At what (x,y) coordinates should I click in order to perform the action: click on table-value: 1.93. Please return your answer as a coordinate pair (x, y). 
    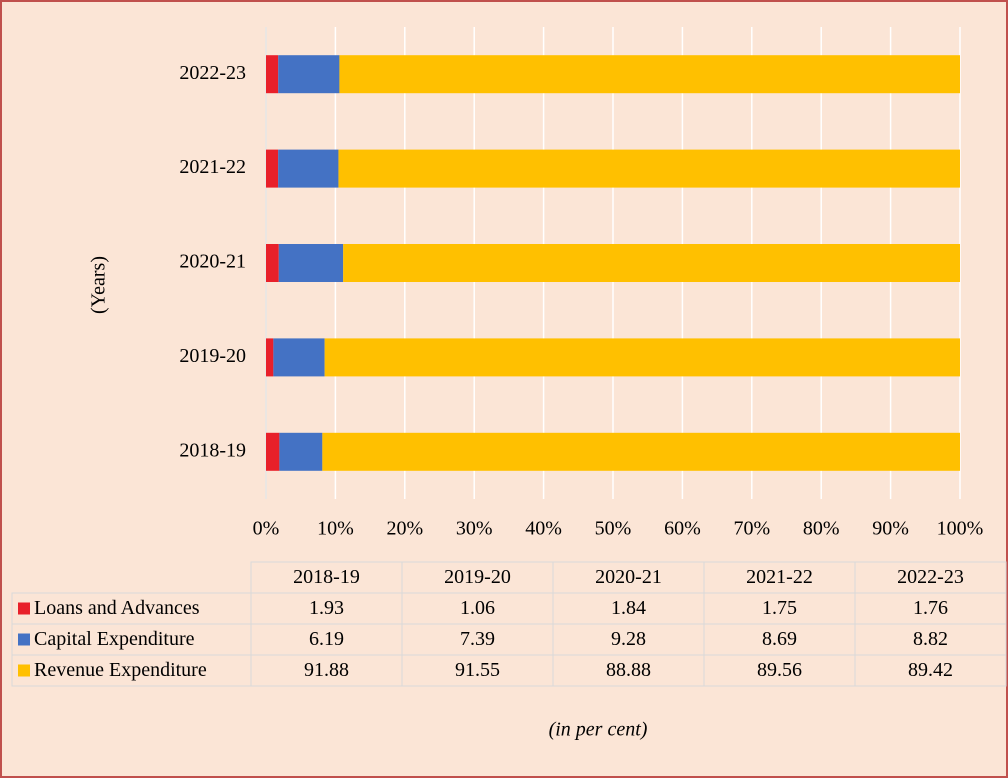
    Looking at the image, I should click on (326, 608).